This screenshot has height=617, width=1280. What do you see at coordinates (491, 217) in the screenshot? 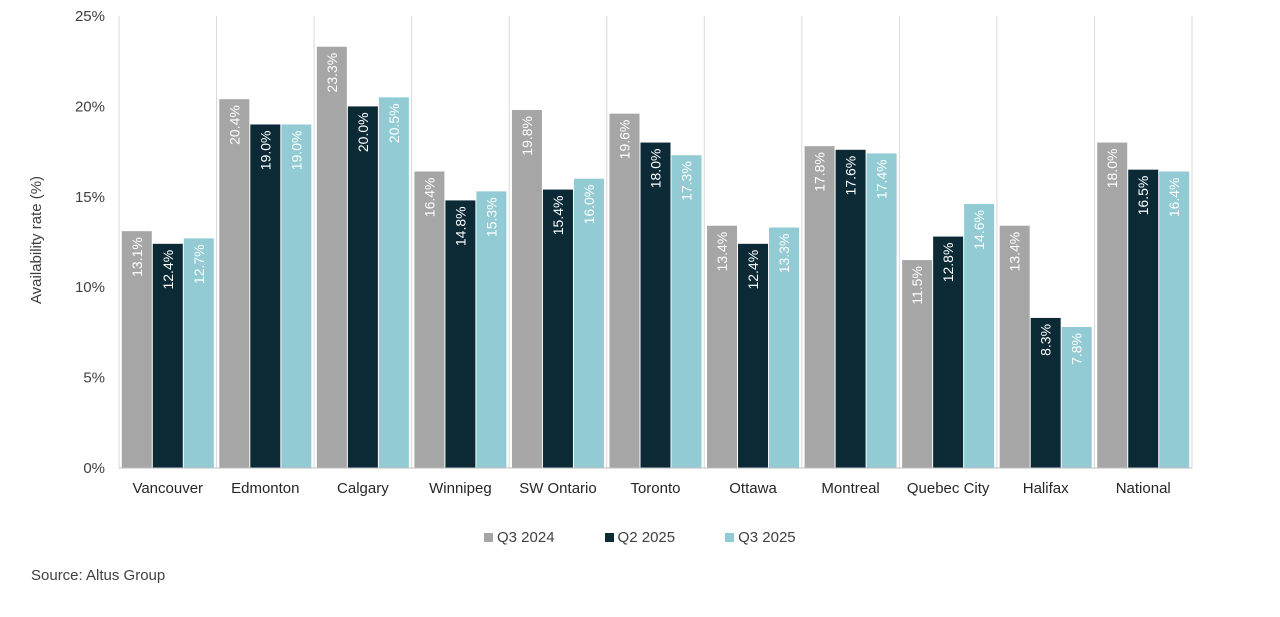
I see `bar-value-label: 15.3%` at bounding box center [491, 217].